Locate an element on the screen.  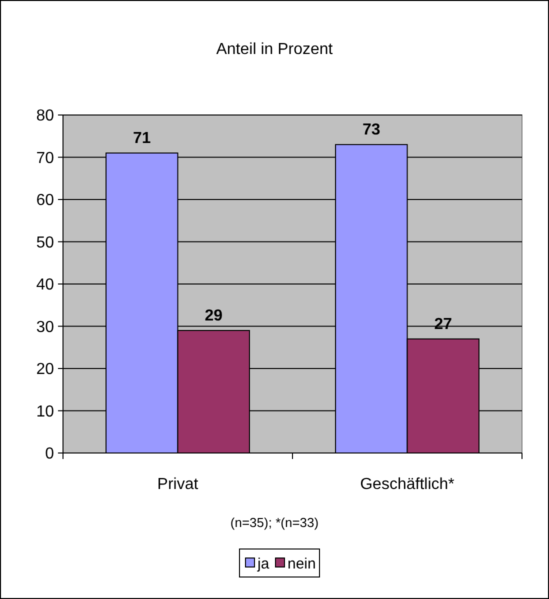
y-tick-label: 0 is located at coordinates (49, 454).